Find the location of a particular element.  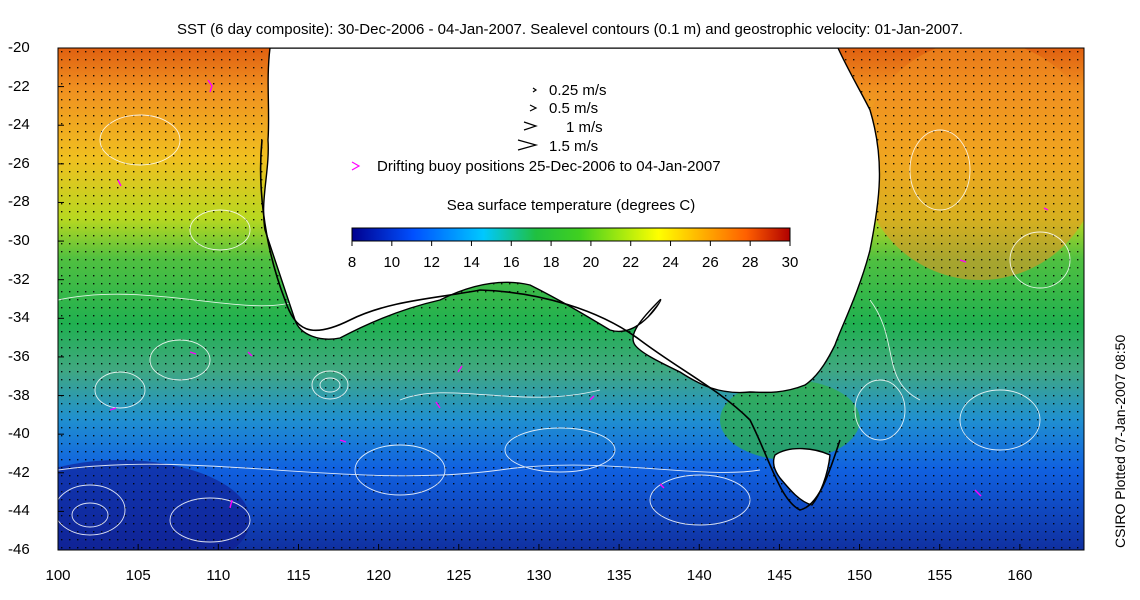

plot-credit: CSIRO Plotted 07-Jan-2007 08:50 is located at coordinates (1120, 441).